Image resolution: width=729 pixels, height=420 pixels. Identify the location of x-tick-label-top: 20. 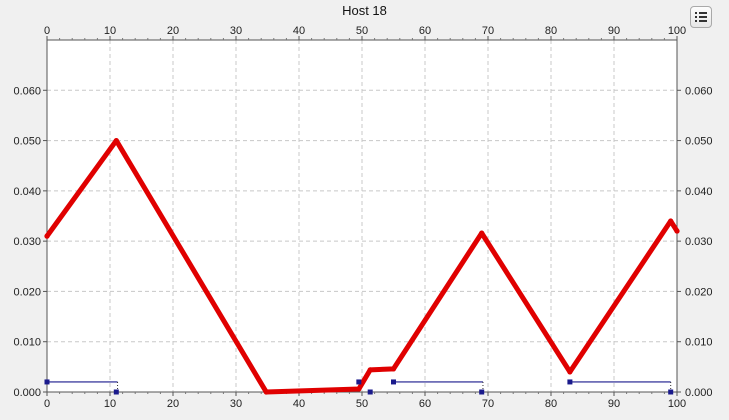
(173, 31).